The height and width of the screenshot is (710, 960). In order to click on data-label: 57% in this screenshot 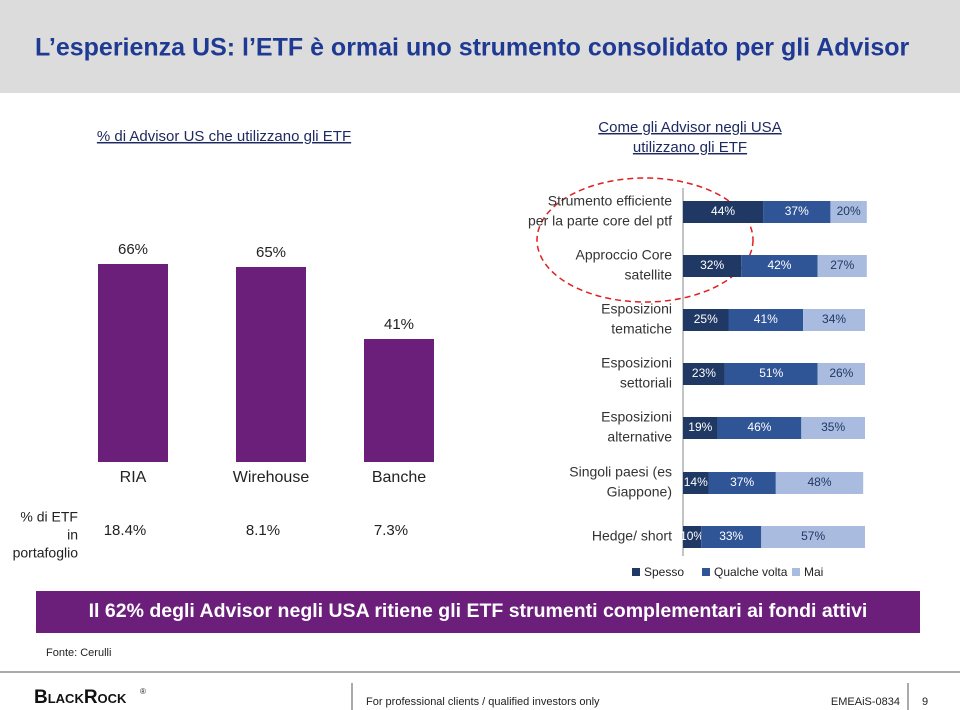, I will do `click(813, 536)`.